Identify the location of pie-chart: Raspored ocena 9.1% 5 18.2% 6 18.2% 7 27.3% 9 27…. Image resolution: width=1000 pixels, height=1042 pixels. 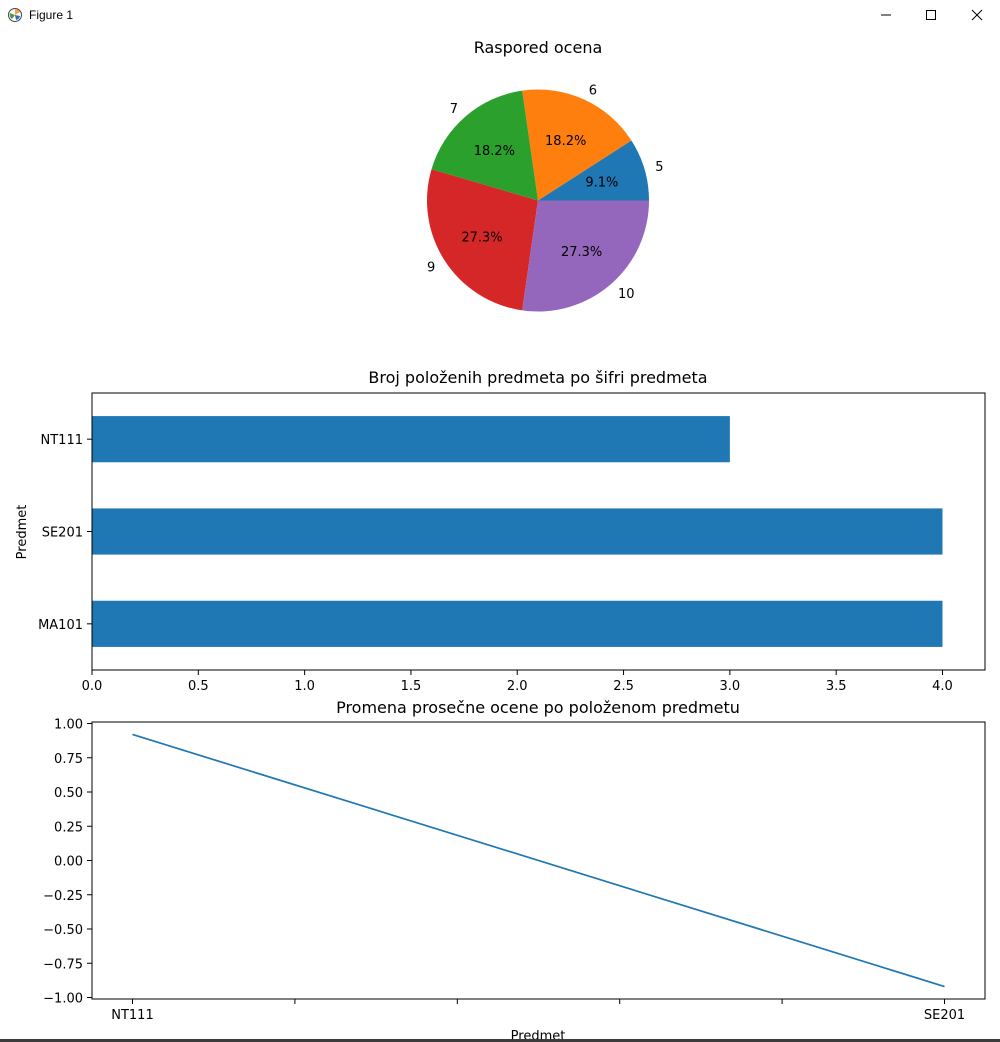
(545, 175).